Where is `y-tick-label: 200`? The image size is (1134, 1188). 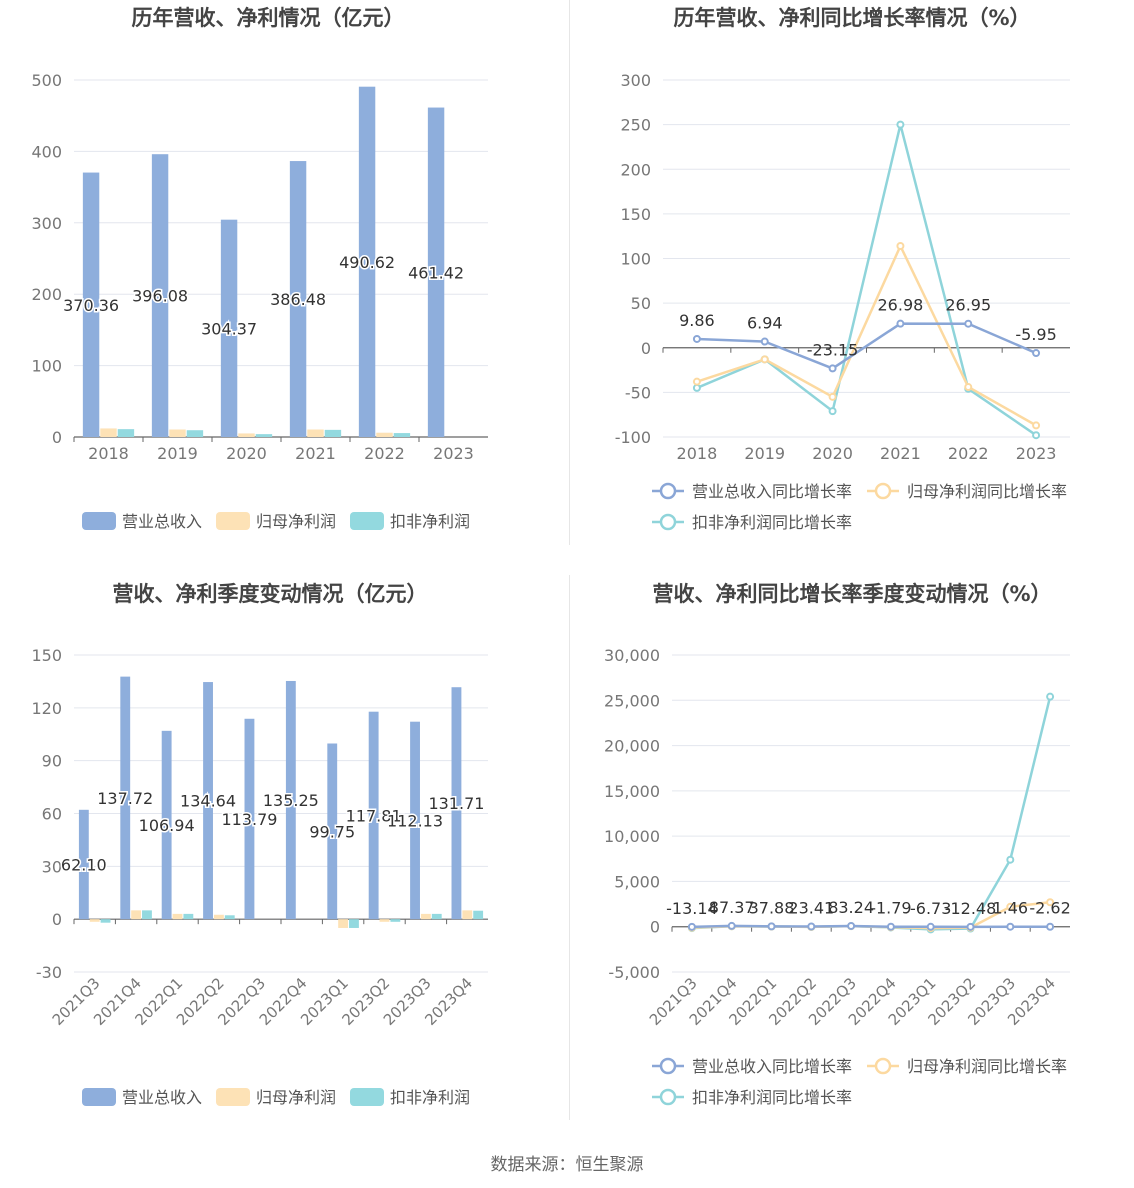 y-tick-label: 200 is located at coordinates (635, 169).